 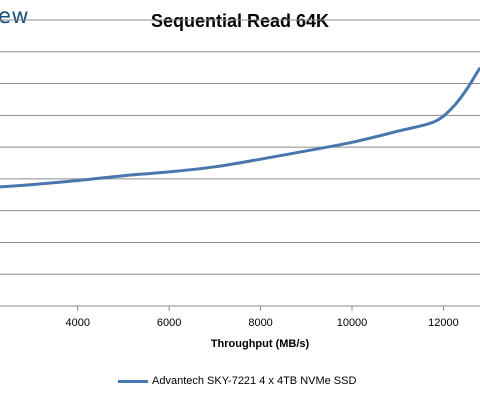 What do you see at coordinates (260, 344) in the screenshot?
I see `x-axis-label: Throughput (MB/s)` at bounding box center [260, 344].